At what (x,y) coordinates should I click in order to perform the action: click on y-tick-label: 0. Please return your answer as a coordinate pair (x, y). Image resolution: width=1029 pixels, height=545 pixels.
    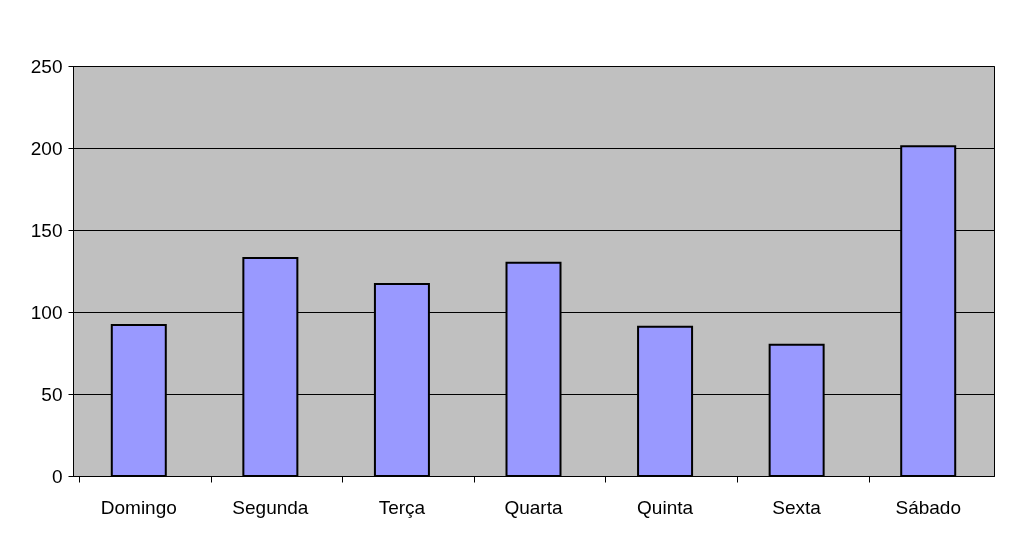
    Looking at the image, I should click on (57, 476).